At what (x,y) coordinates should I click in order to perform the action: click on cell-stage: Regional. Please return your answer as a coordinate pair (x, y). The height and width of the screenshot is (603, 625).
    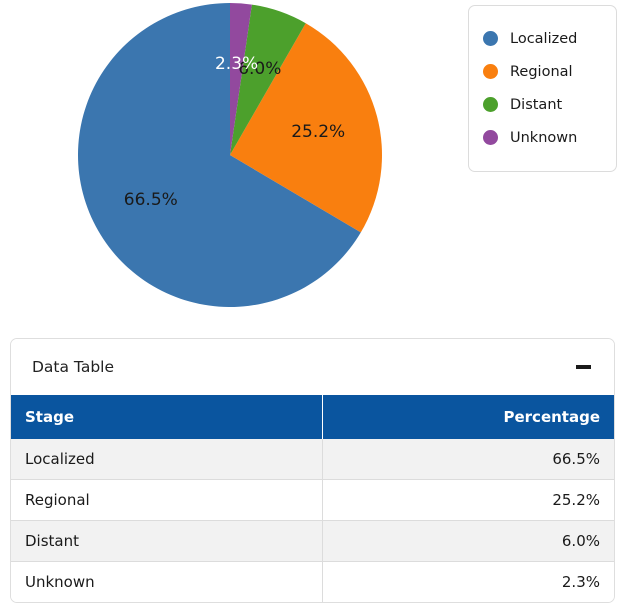
    Looking at the image, I should click on (167, 500).